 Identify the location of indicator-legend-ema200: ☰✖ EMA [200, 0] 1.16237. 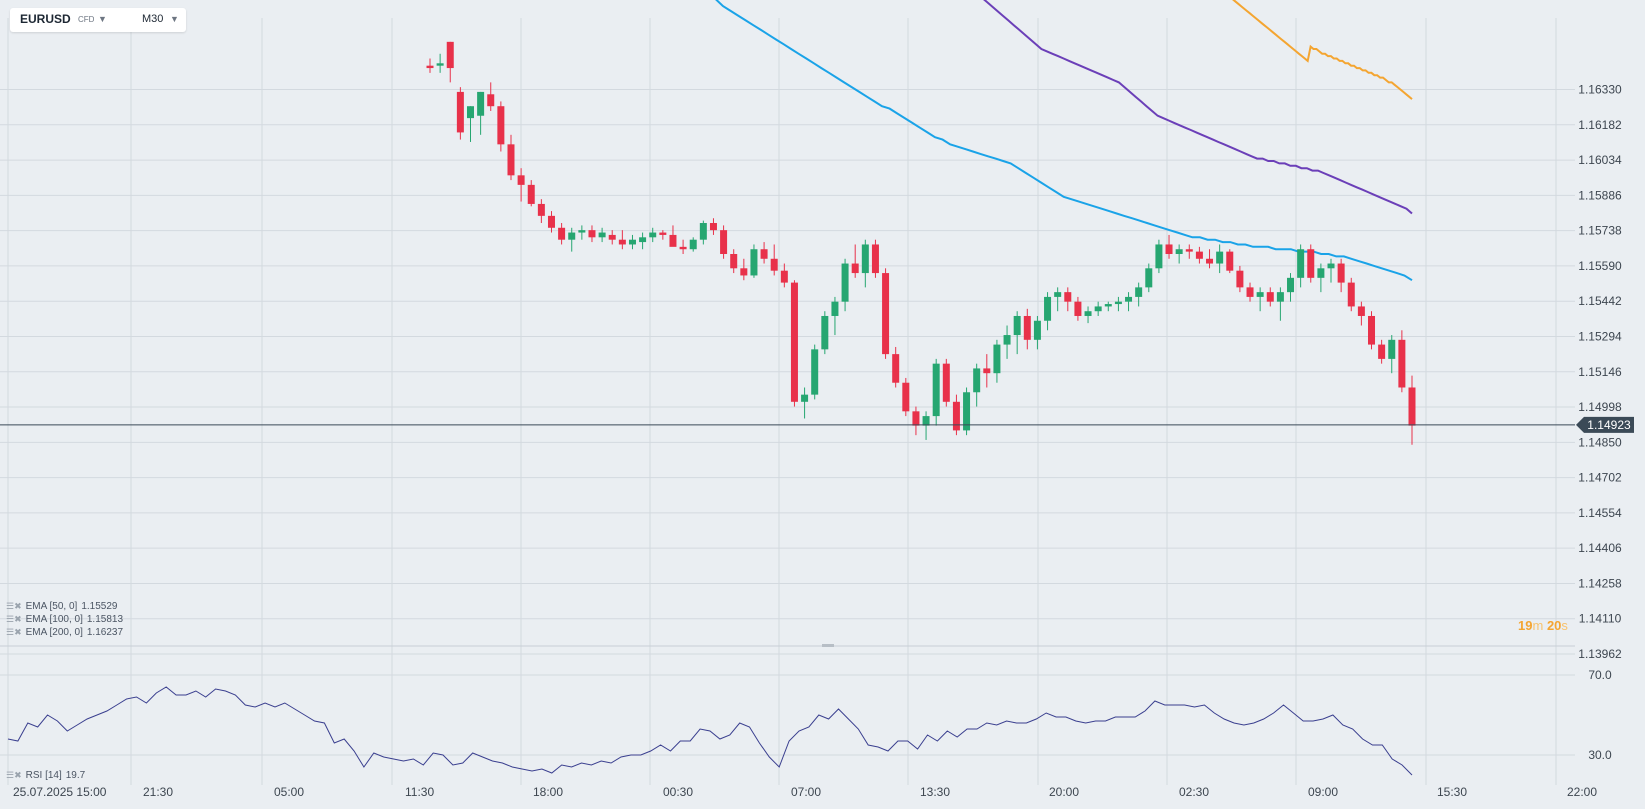
(65, 632).